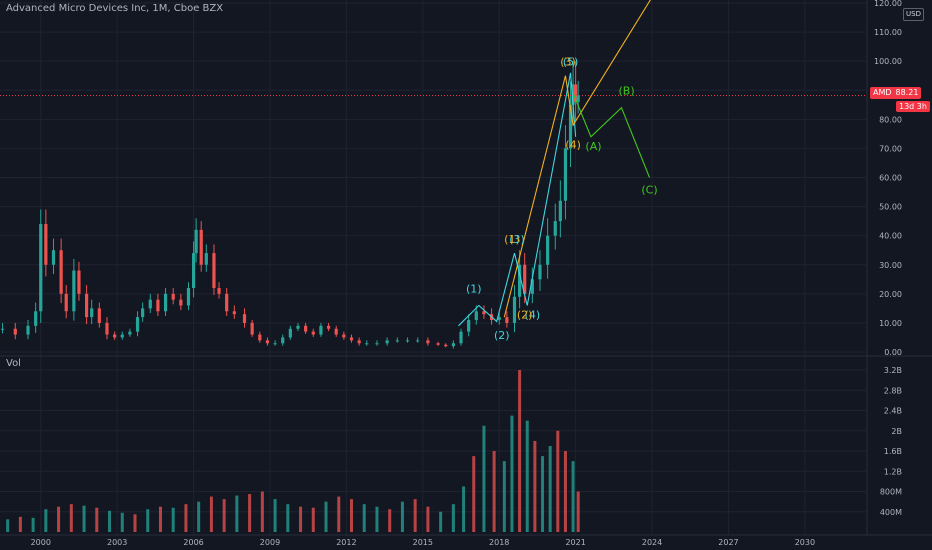 The width and height of the screenshot is (932, 550). What do you see at coordinates (891, 441) in the screenshot?
I see `volume-axis: 400M 800M 1.2B 1.6B 2B 2.4B 2.8B 3.2B` at bounding box center [891, 441].